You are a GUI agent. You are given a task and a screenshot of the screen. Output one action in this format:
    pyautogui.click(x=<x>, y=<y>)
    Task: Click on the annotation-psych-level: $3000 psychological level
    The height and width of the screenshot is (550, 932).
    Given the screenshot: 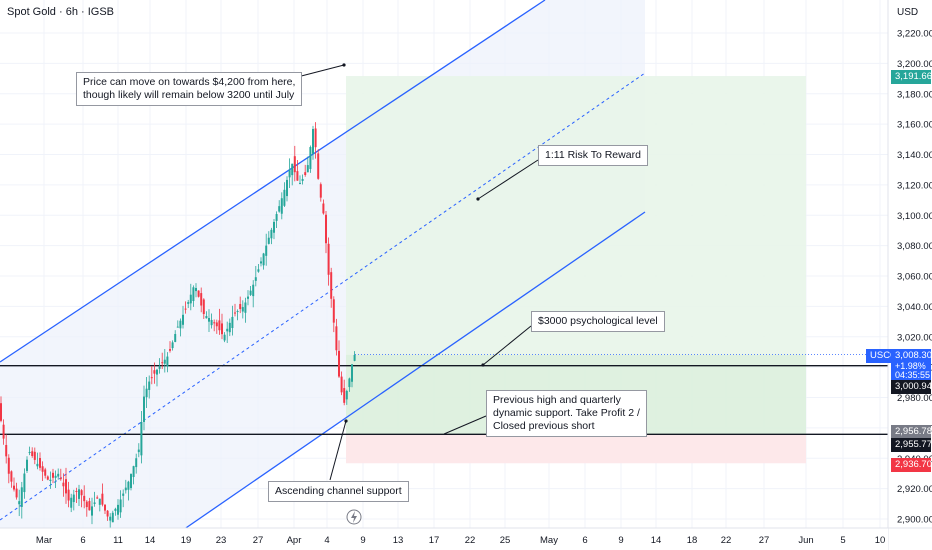 What is the action you would take?
    pyautogui.click(x=598, y=321)
    